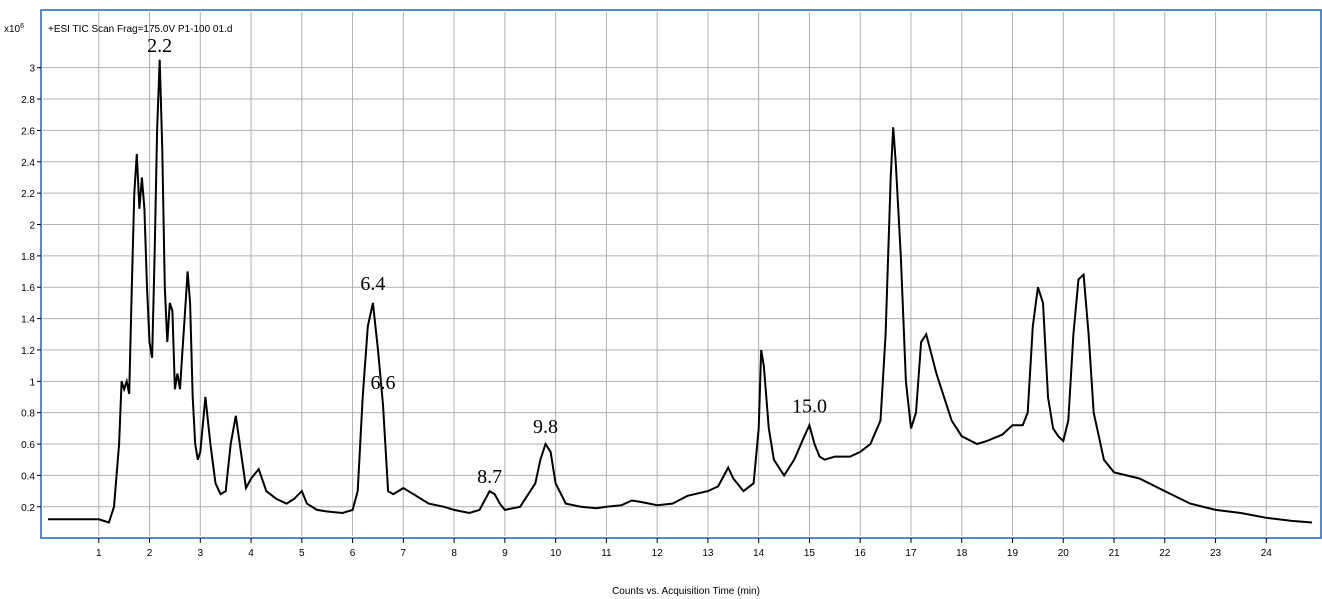 This screenshot has width=1322, height=599. What do you see at coordinates (251, 553) in the screenshot?
I see `x-tick-label: 4` at bounding box center [251, 553].